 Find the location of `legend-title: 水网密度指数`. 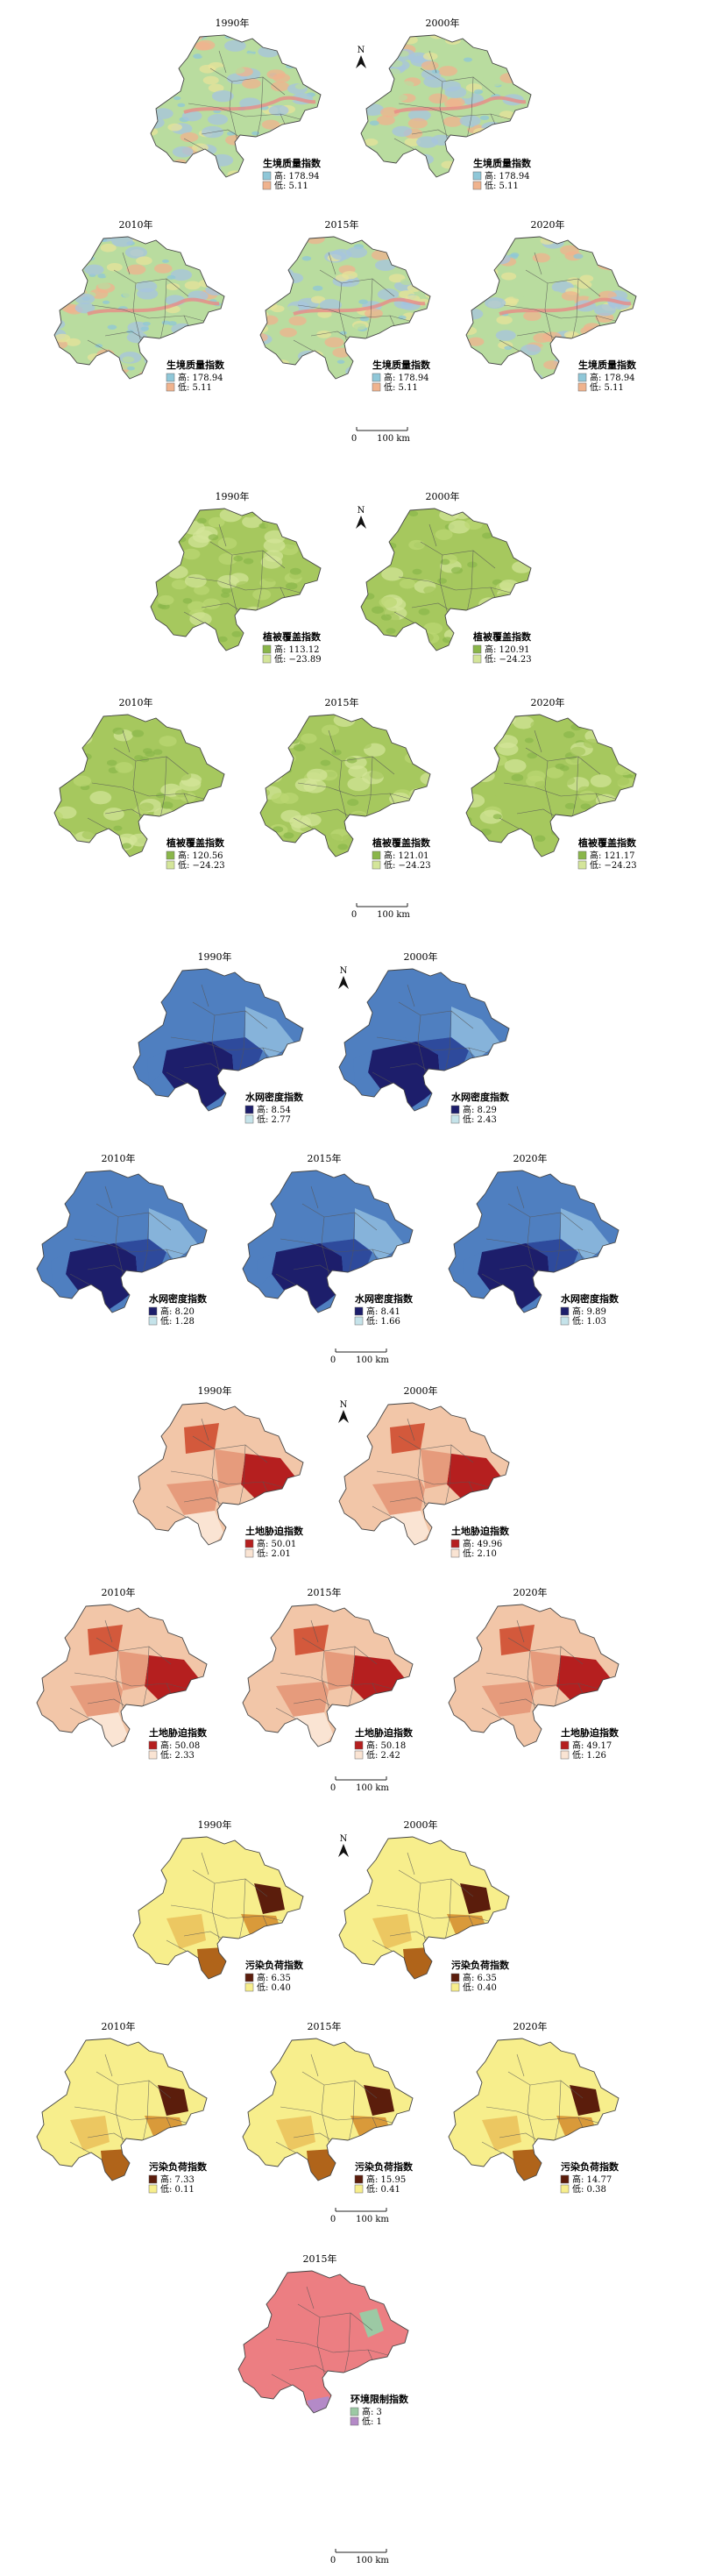

legend-title: 水网密度指数 is located at coordinates (274, 1097).